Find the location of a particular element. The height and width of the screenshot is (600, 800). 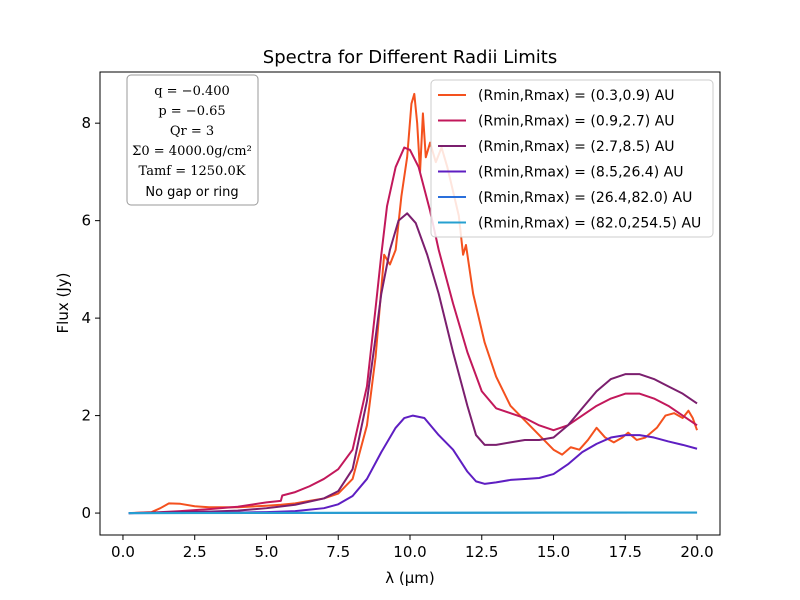

x-tick-label: 10.0 is located at coordinates (409, 552).